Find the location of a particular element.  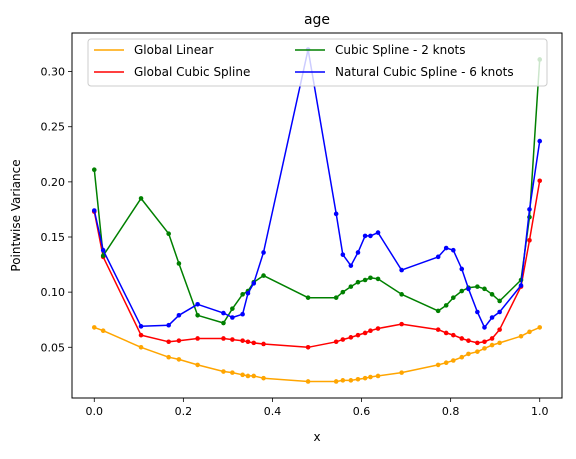

x-tick-label: 0.6 is located at coordinates (362, 411).